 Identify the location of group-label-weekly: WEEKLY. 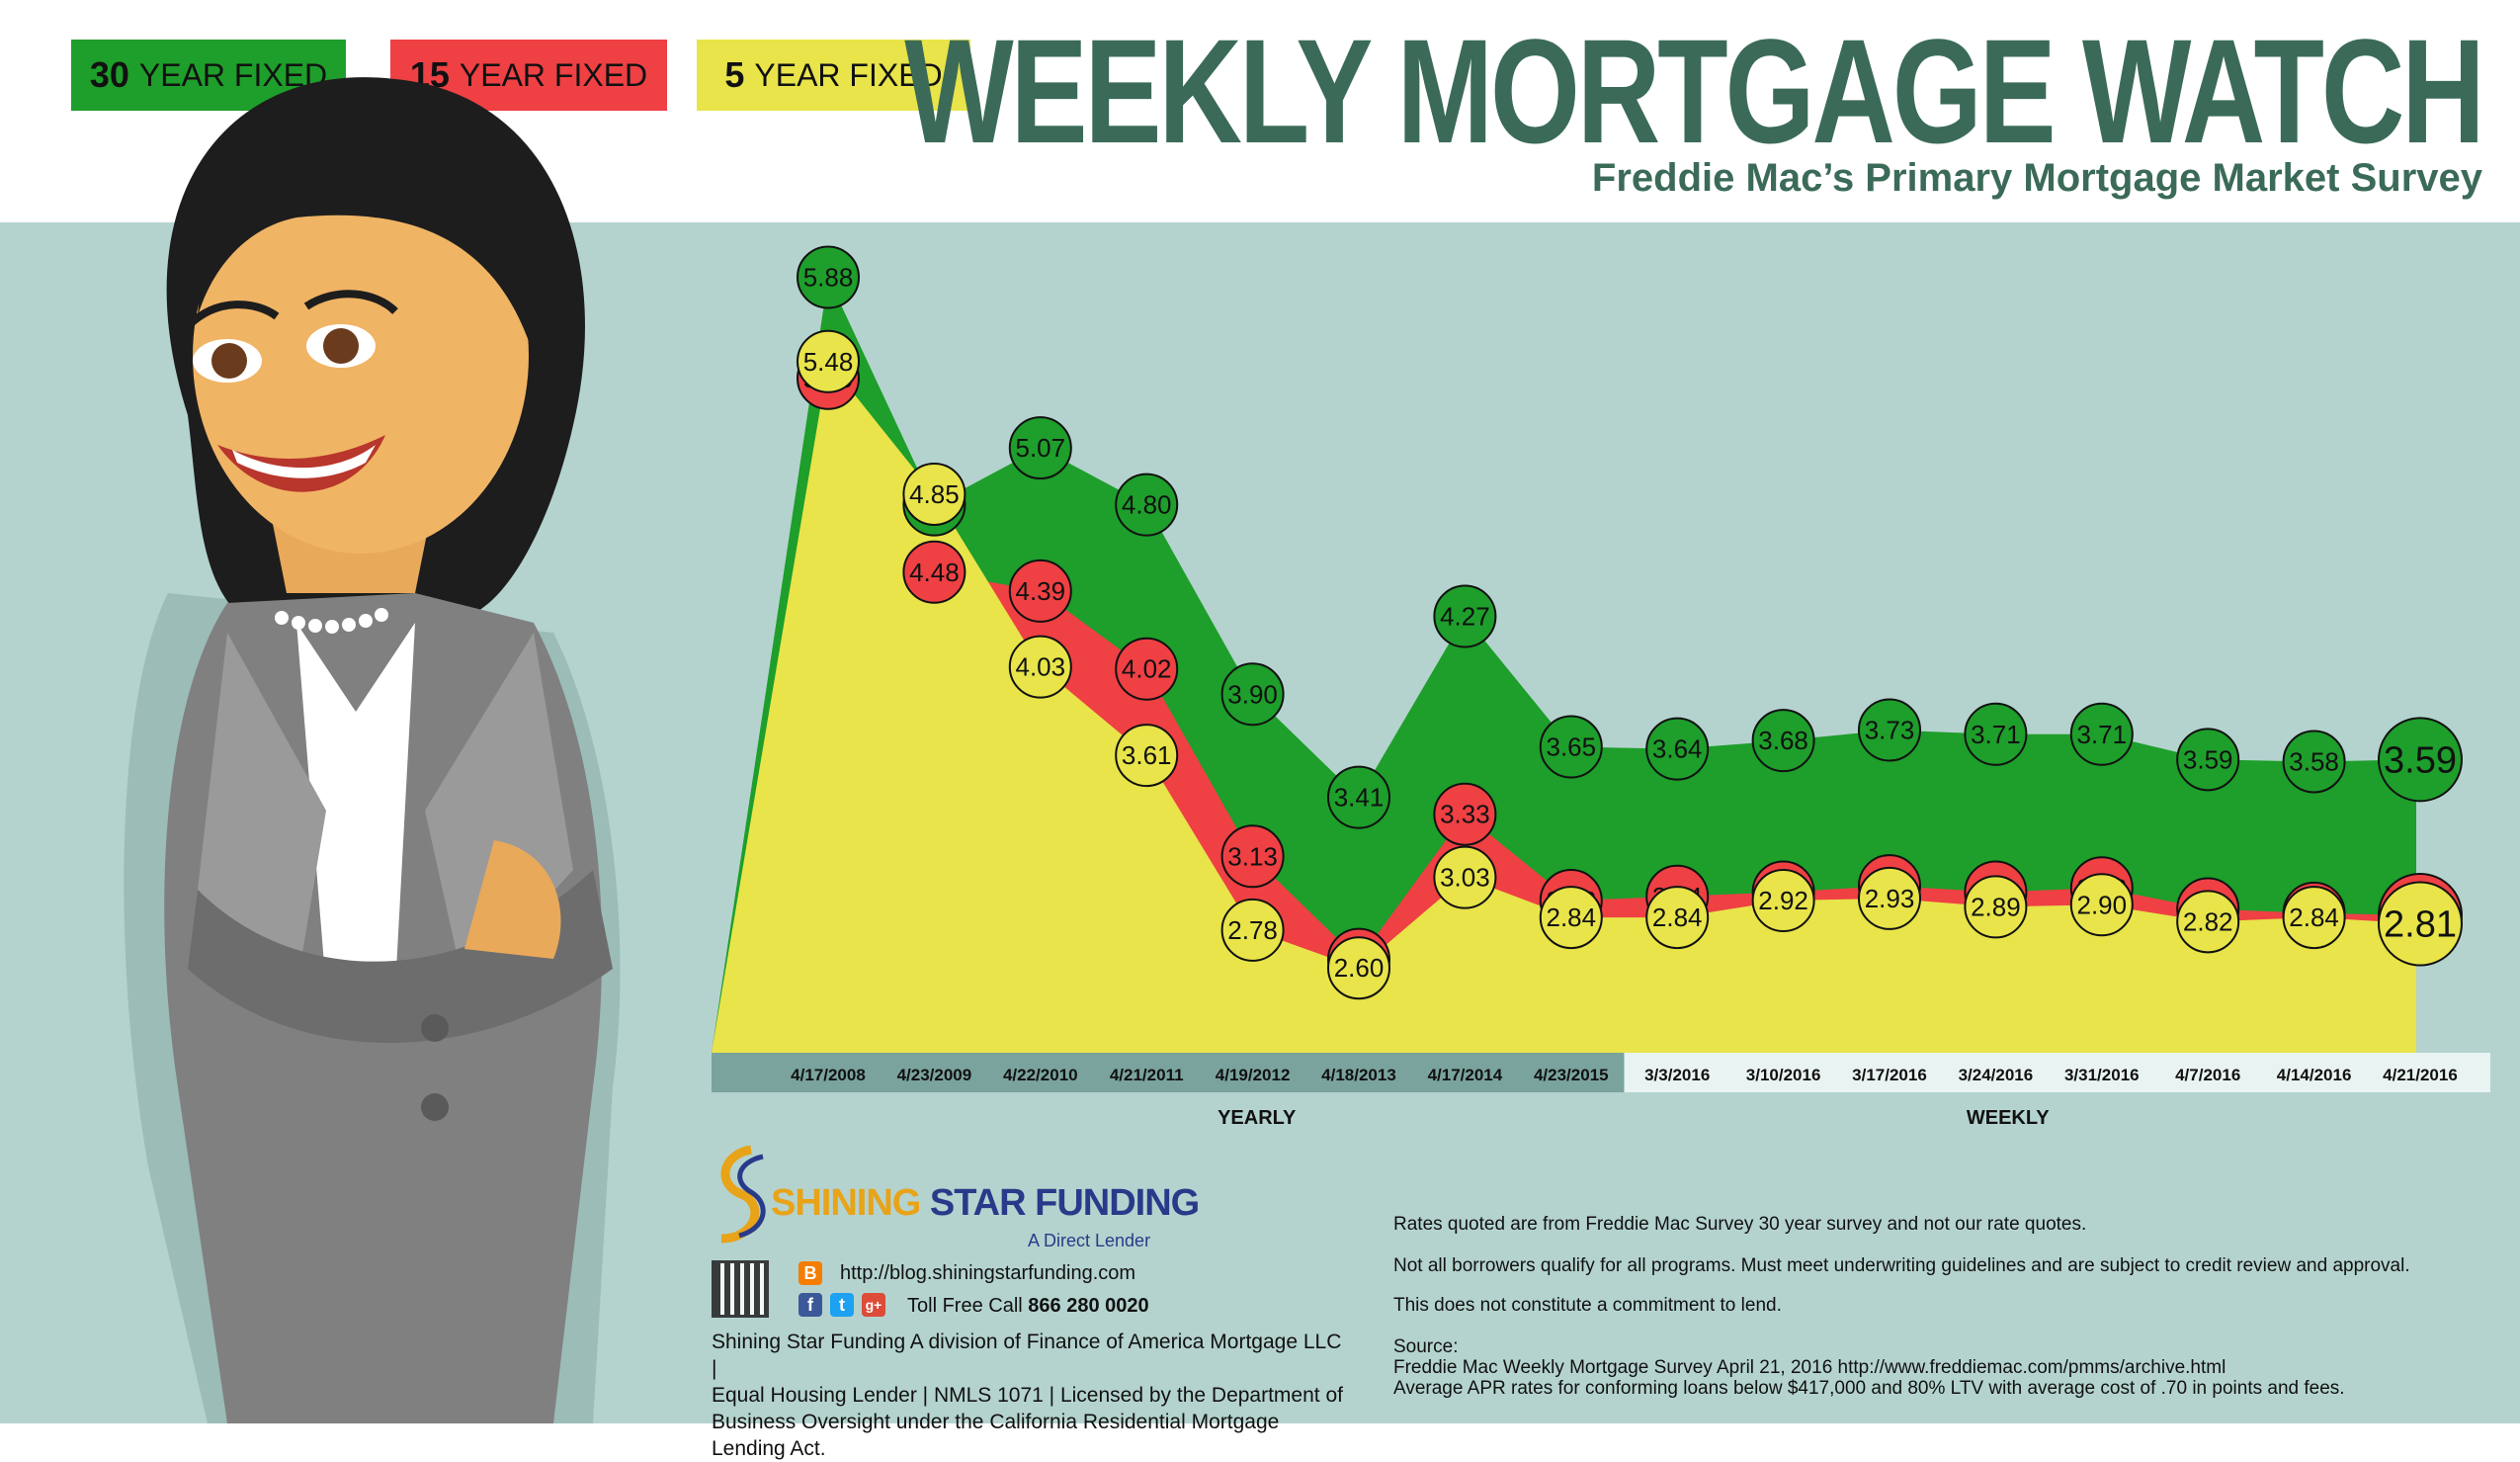
(2008, 1118).